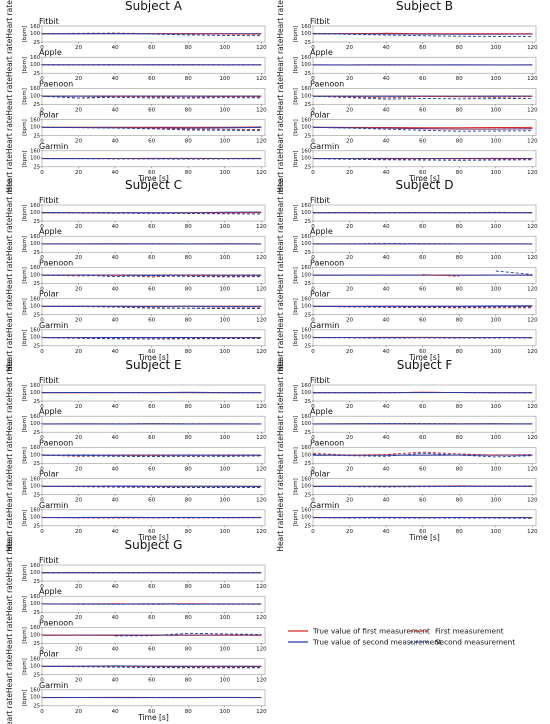 This screenshot has height=724, width=550. I want to click on device-label: Polar, so click(49, 654).